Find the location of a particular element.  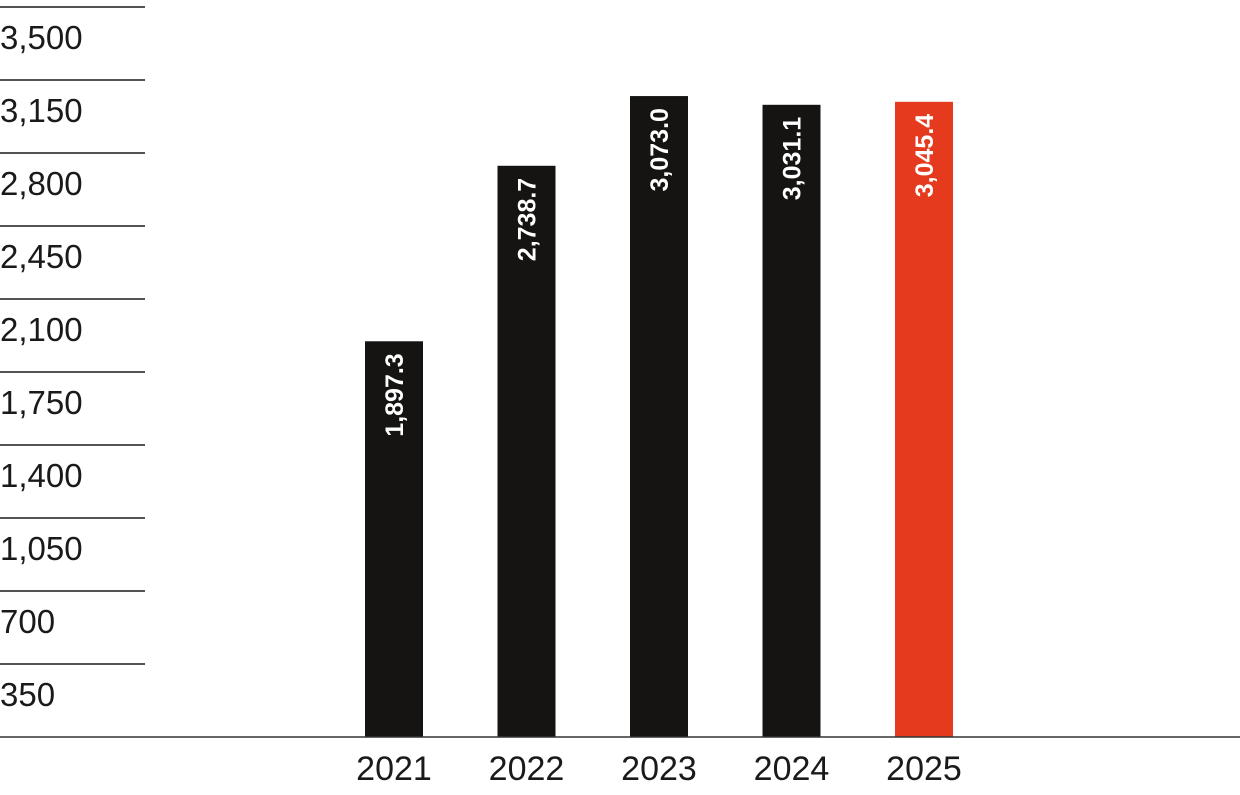

y-tick-label: 2,100 is located at coordinates (41, 329).